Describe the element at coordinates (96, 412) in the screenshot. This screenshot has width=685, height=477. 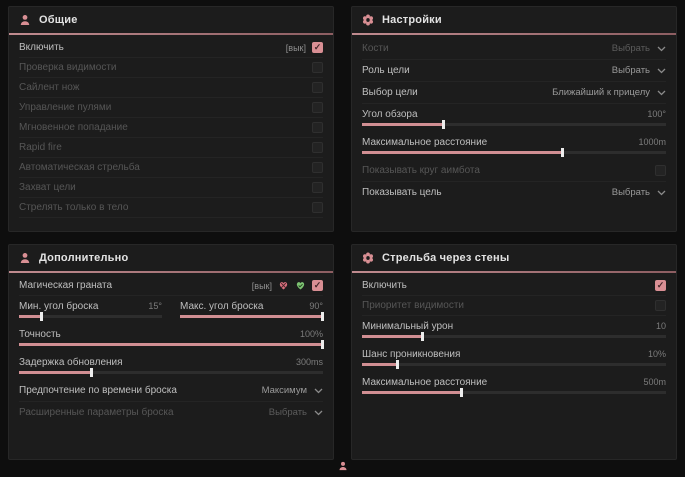
I see `row-label: Расширенные параметры броска` at that location.